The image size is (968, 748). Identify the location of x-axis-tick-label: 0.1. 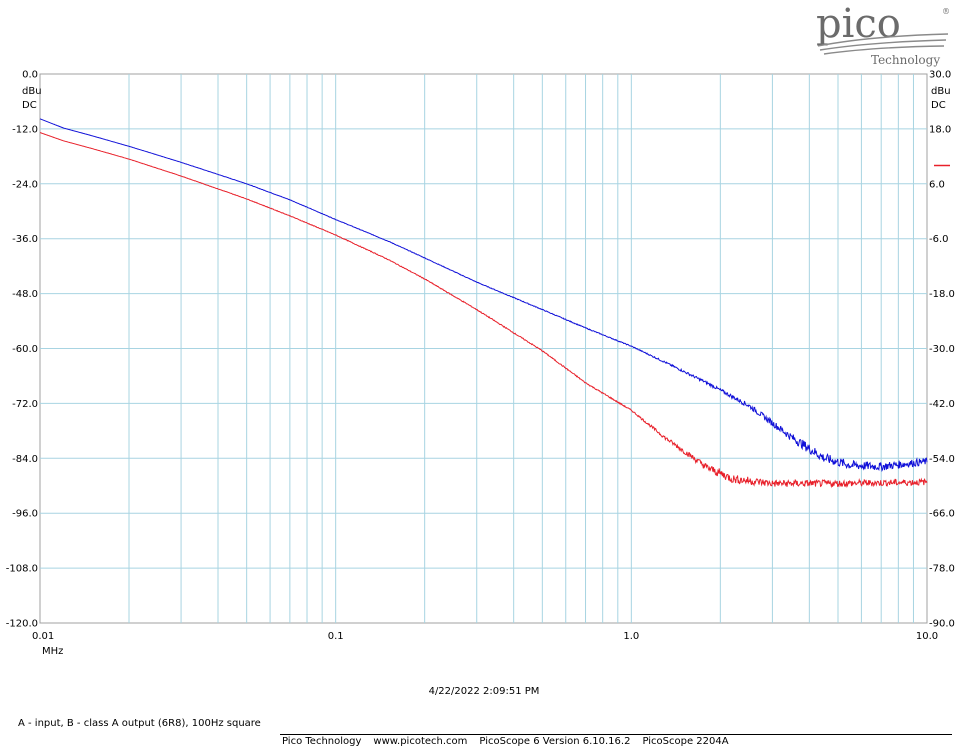
(336, 636).